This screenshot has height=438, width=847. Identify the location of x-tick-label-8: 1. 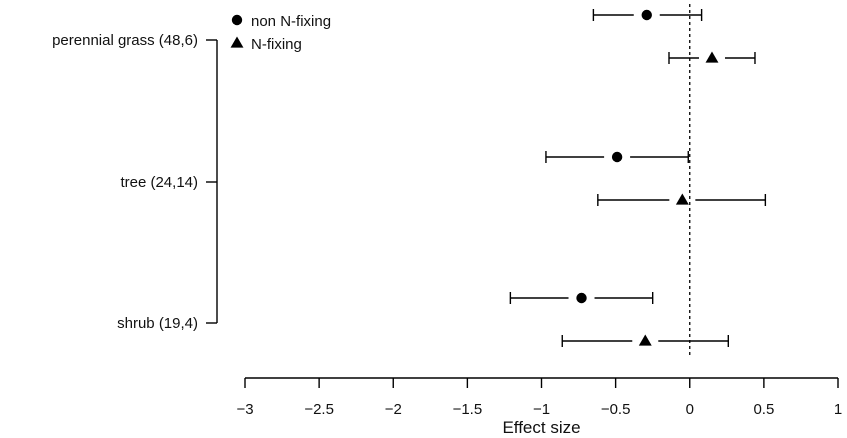
(838, 409).